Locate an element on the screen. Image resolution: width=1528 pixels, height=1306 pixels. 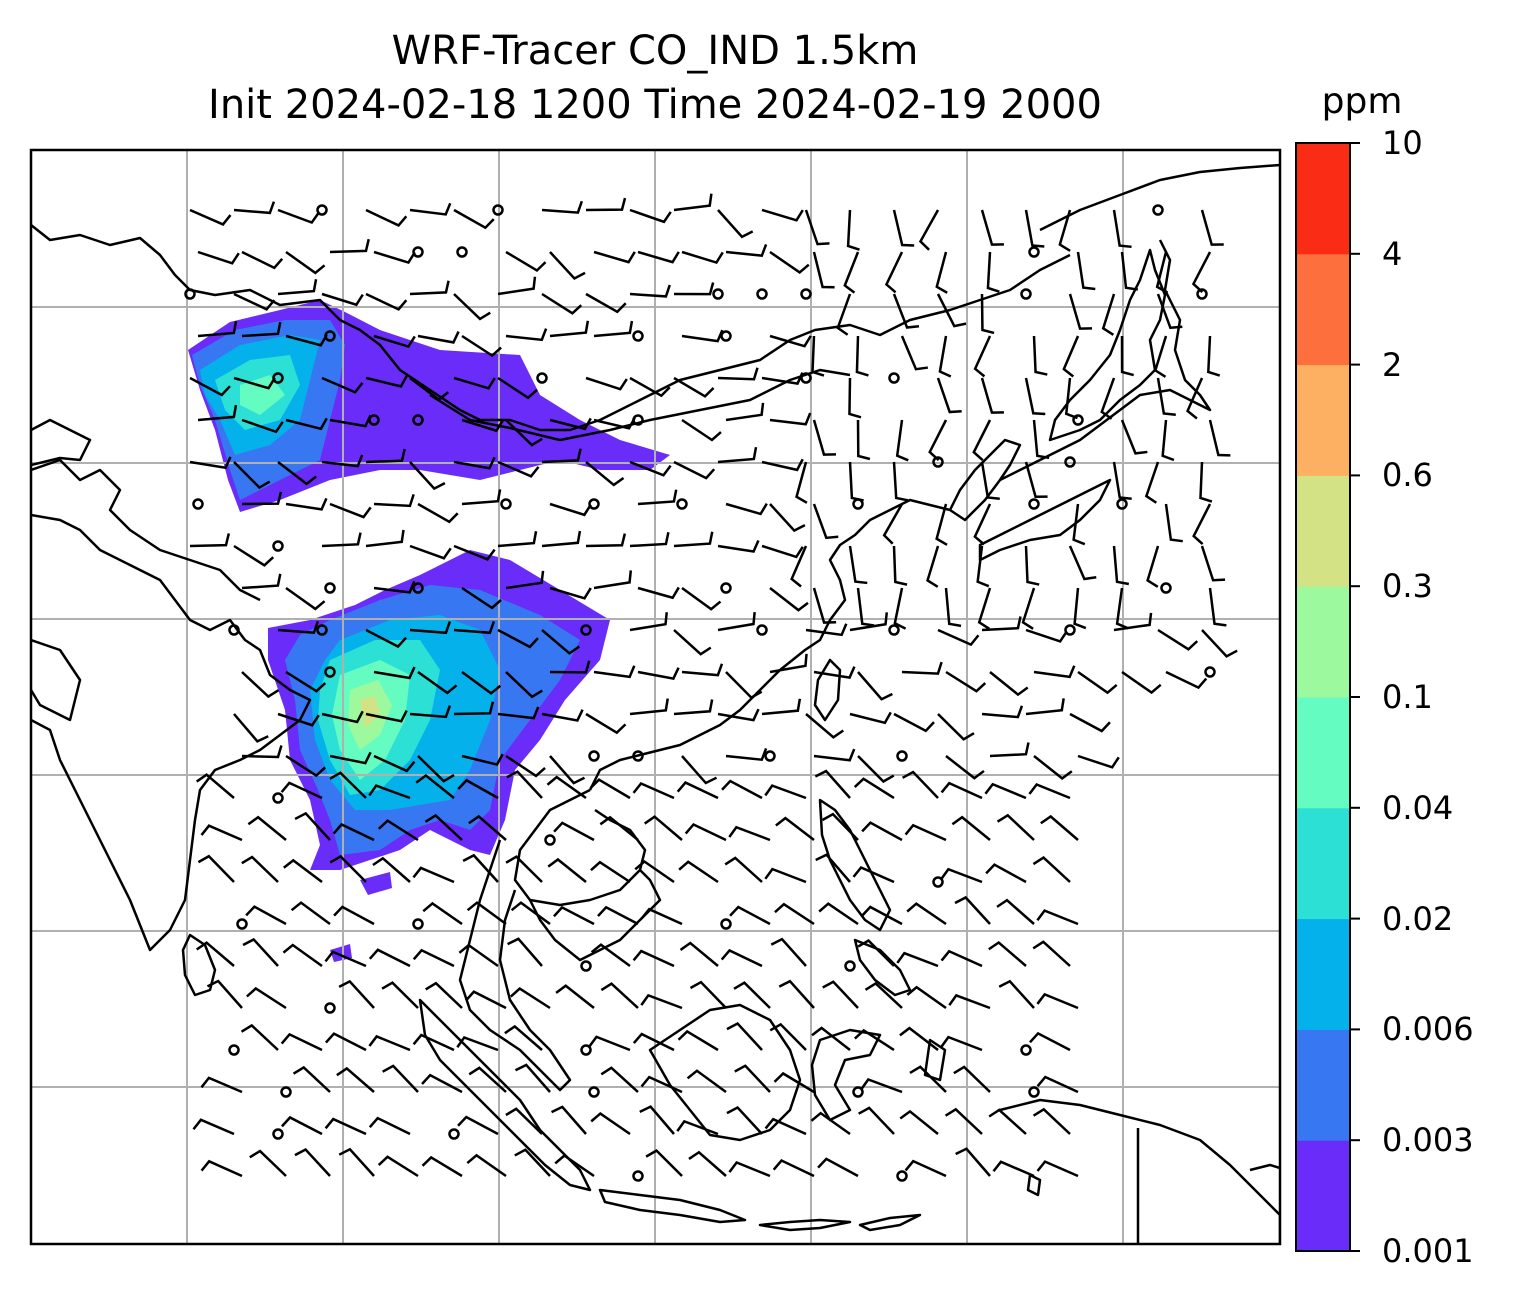
colorbar-tick-label: 0.02 is located at coordinates (1418, 918).